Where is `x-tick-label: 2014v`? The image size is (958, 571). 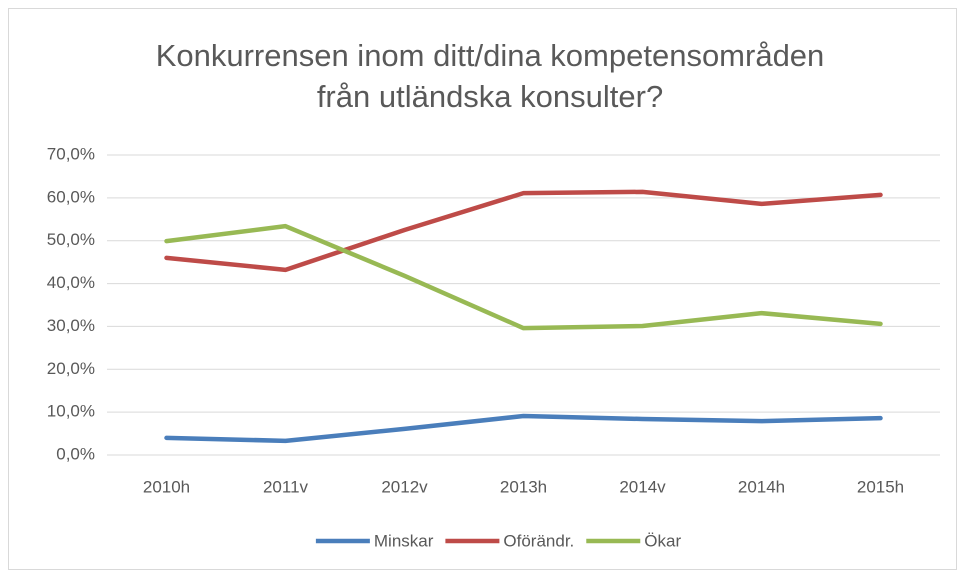
x-tick-label: 2014v is located at coordinates (642, 486).